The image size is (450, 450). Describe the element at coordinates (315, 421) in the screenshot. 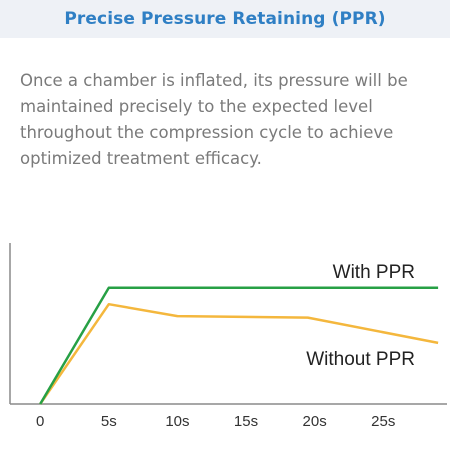

I see `x-tick-label: 20s` at that location.